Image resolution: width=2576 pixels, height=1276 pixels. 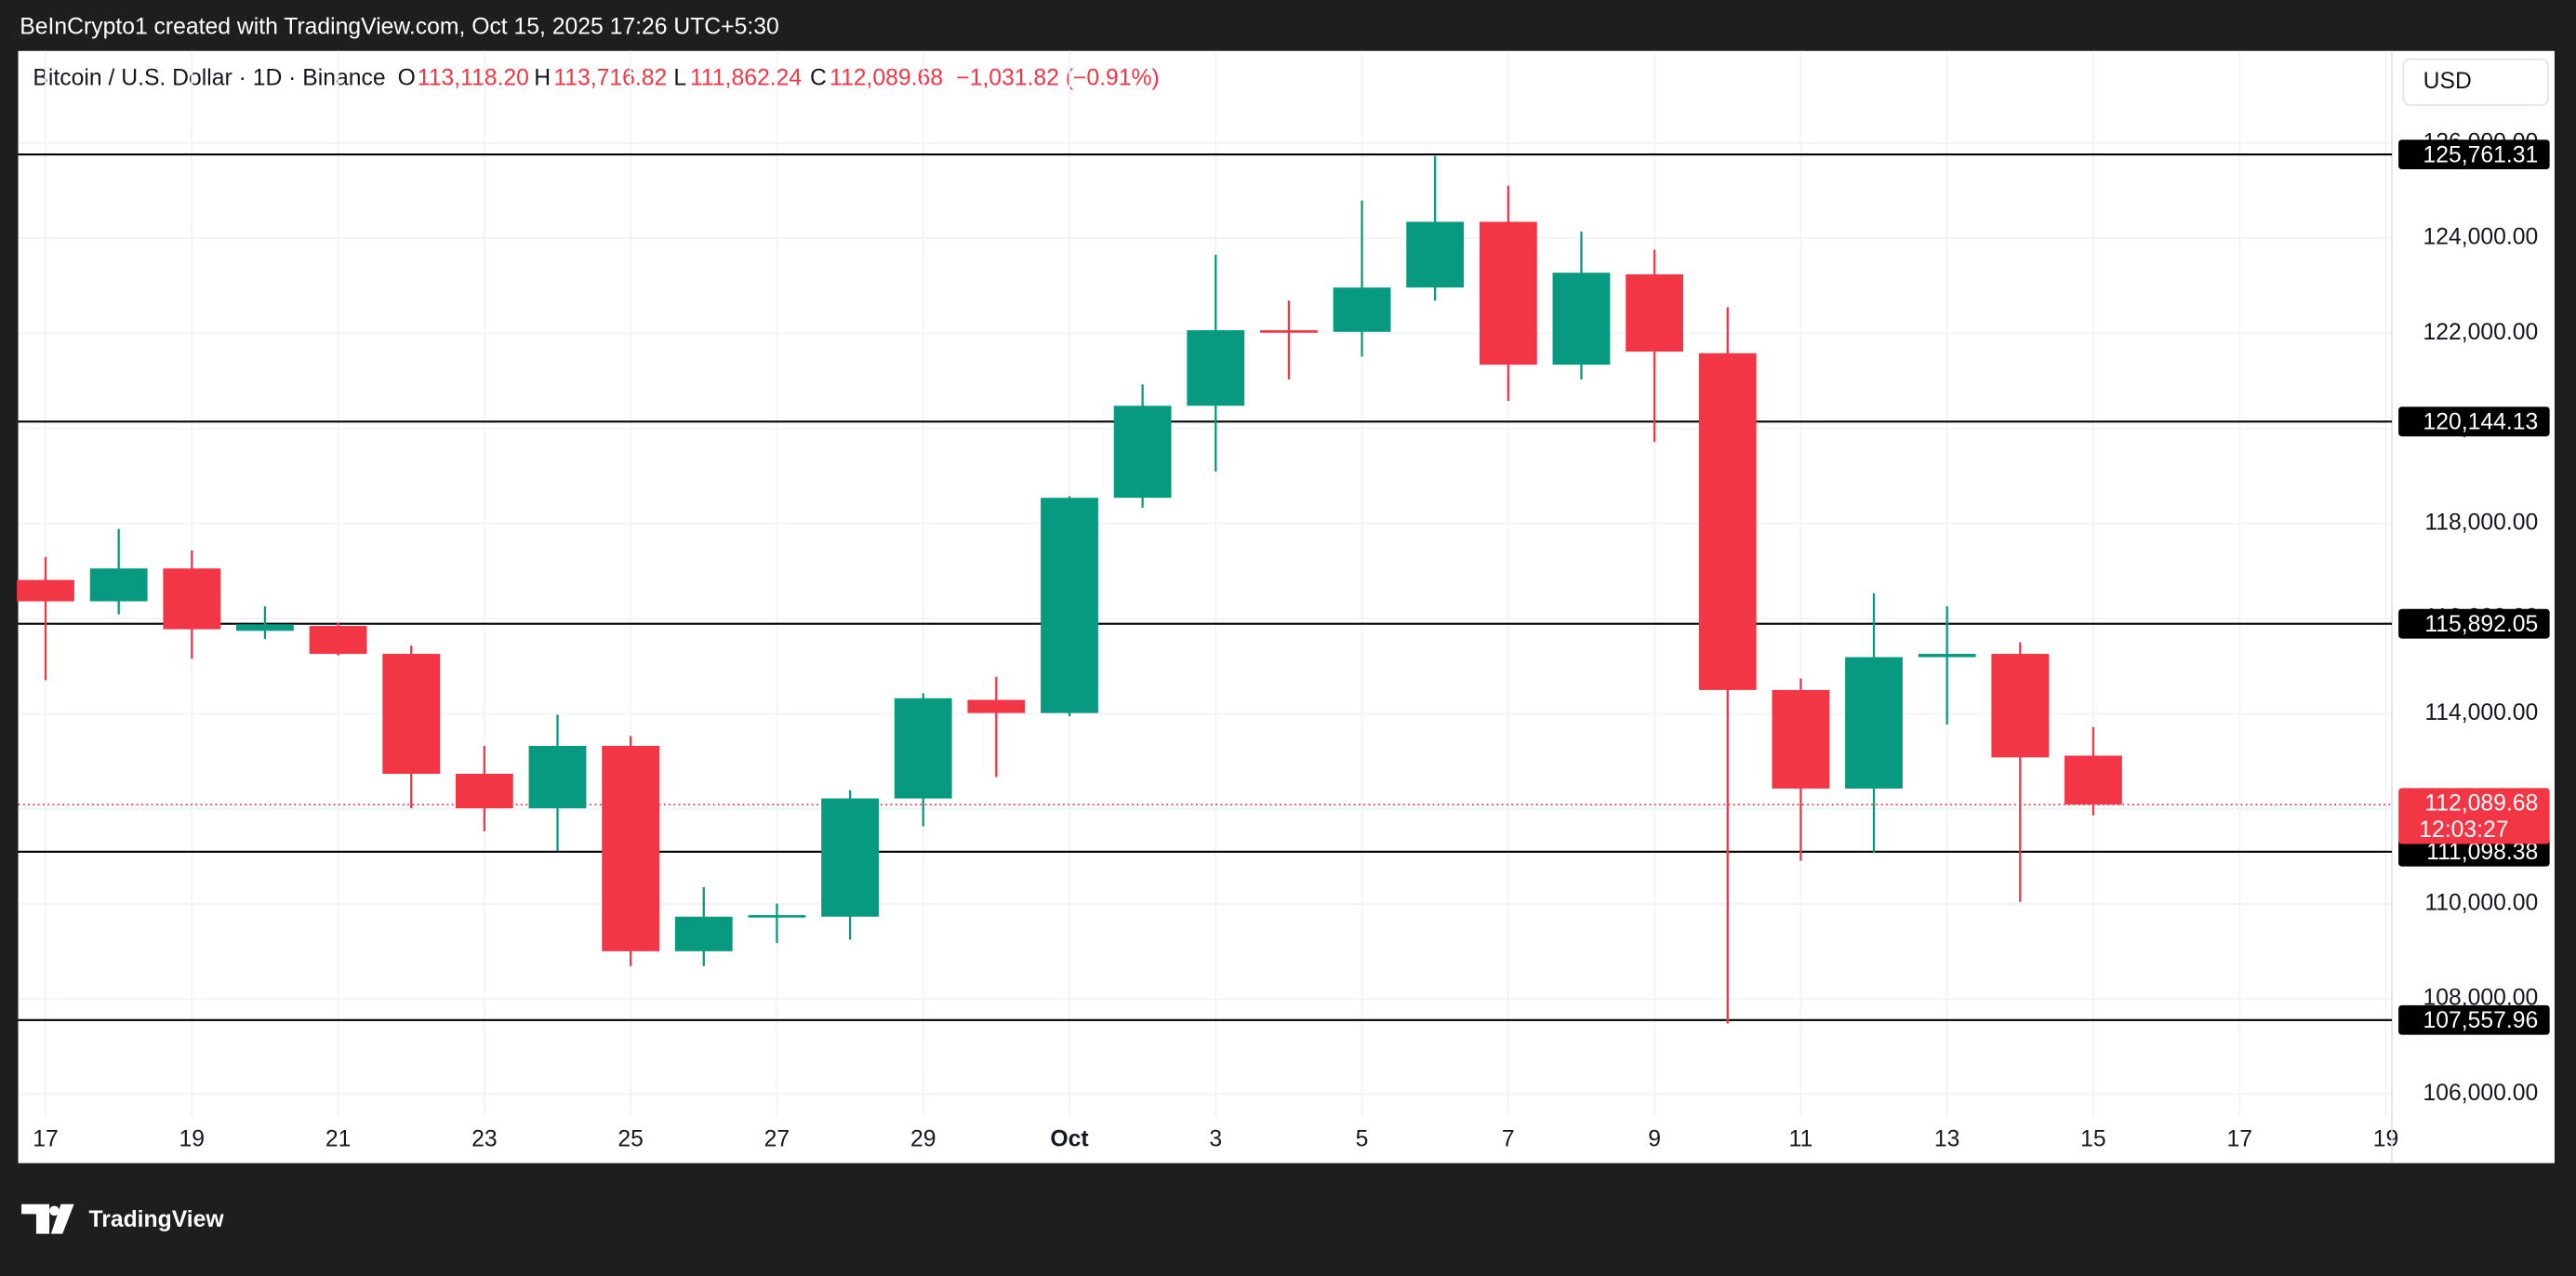 What do you see at coordinates (2481, 1020) in the screenshot?
I see `level-label: 107,557.96` at bounding box center [2481, 1020].